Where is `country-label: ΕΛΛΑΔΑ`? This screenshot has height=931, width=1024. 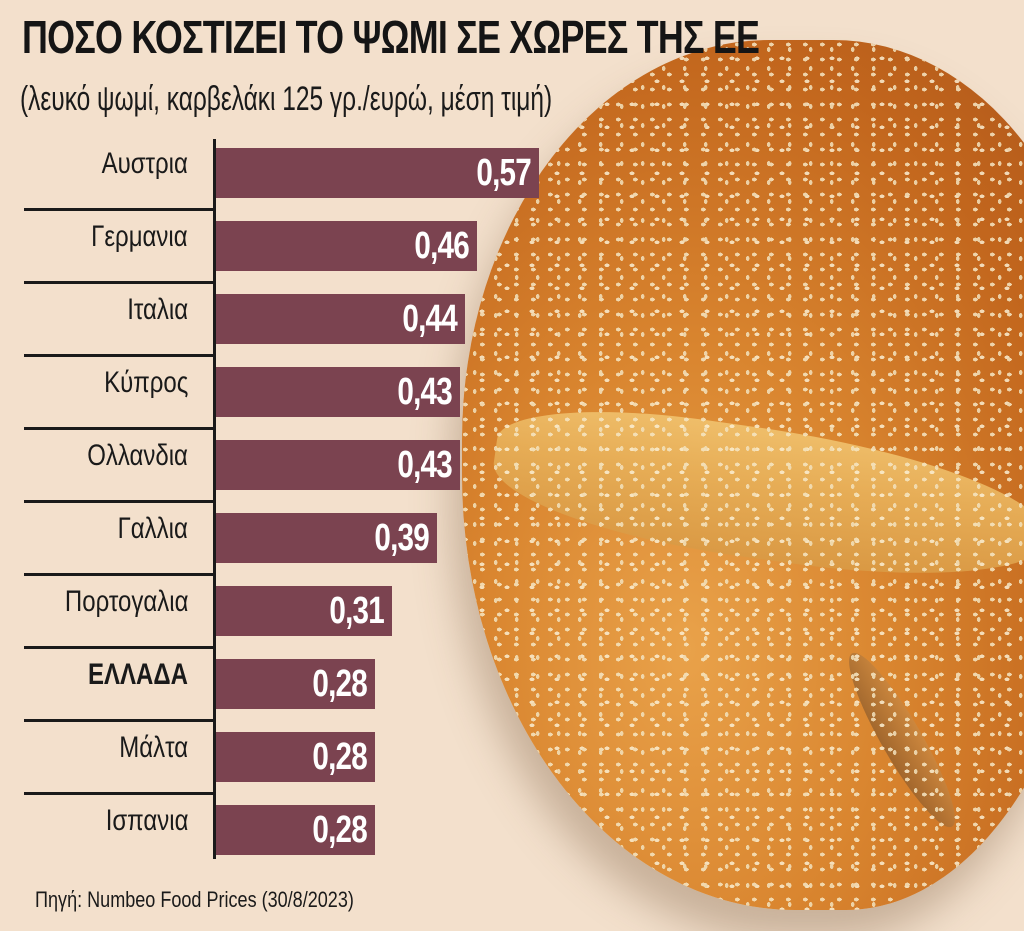
country-label: ΕΛΛΑΔΑ is located at coordinates (138, 674).